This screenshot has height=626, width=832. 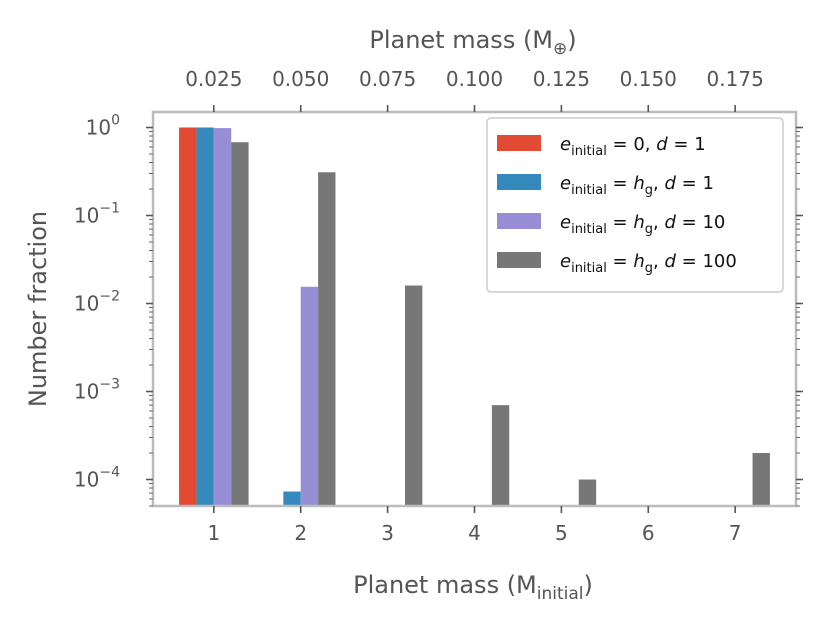 I want to click on x-tick-label: 7, so click(x=735, y=533).